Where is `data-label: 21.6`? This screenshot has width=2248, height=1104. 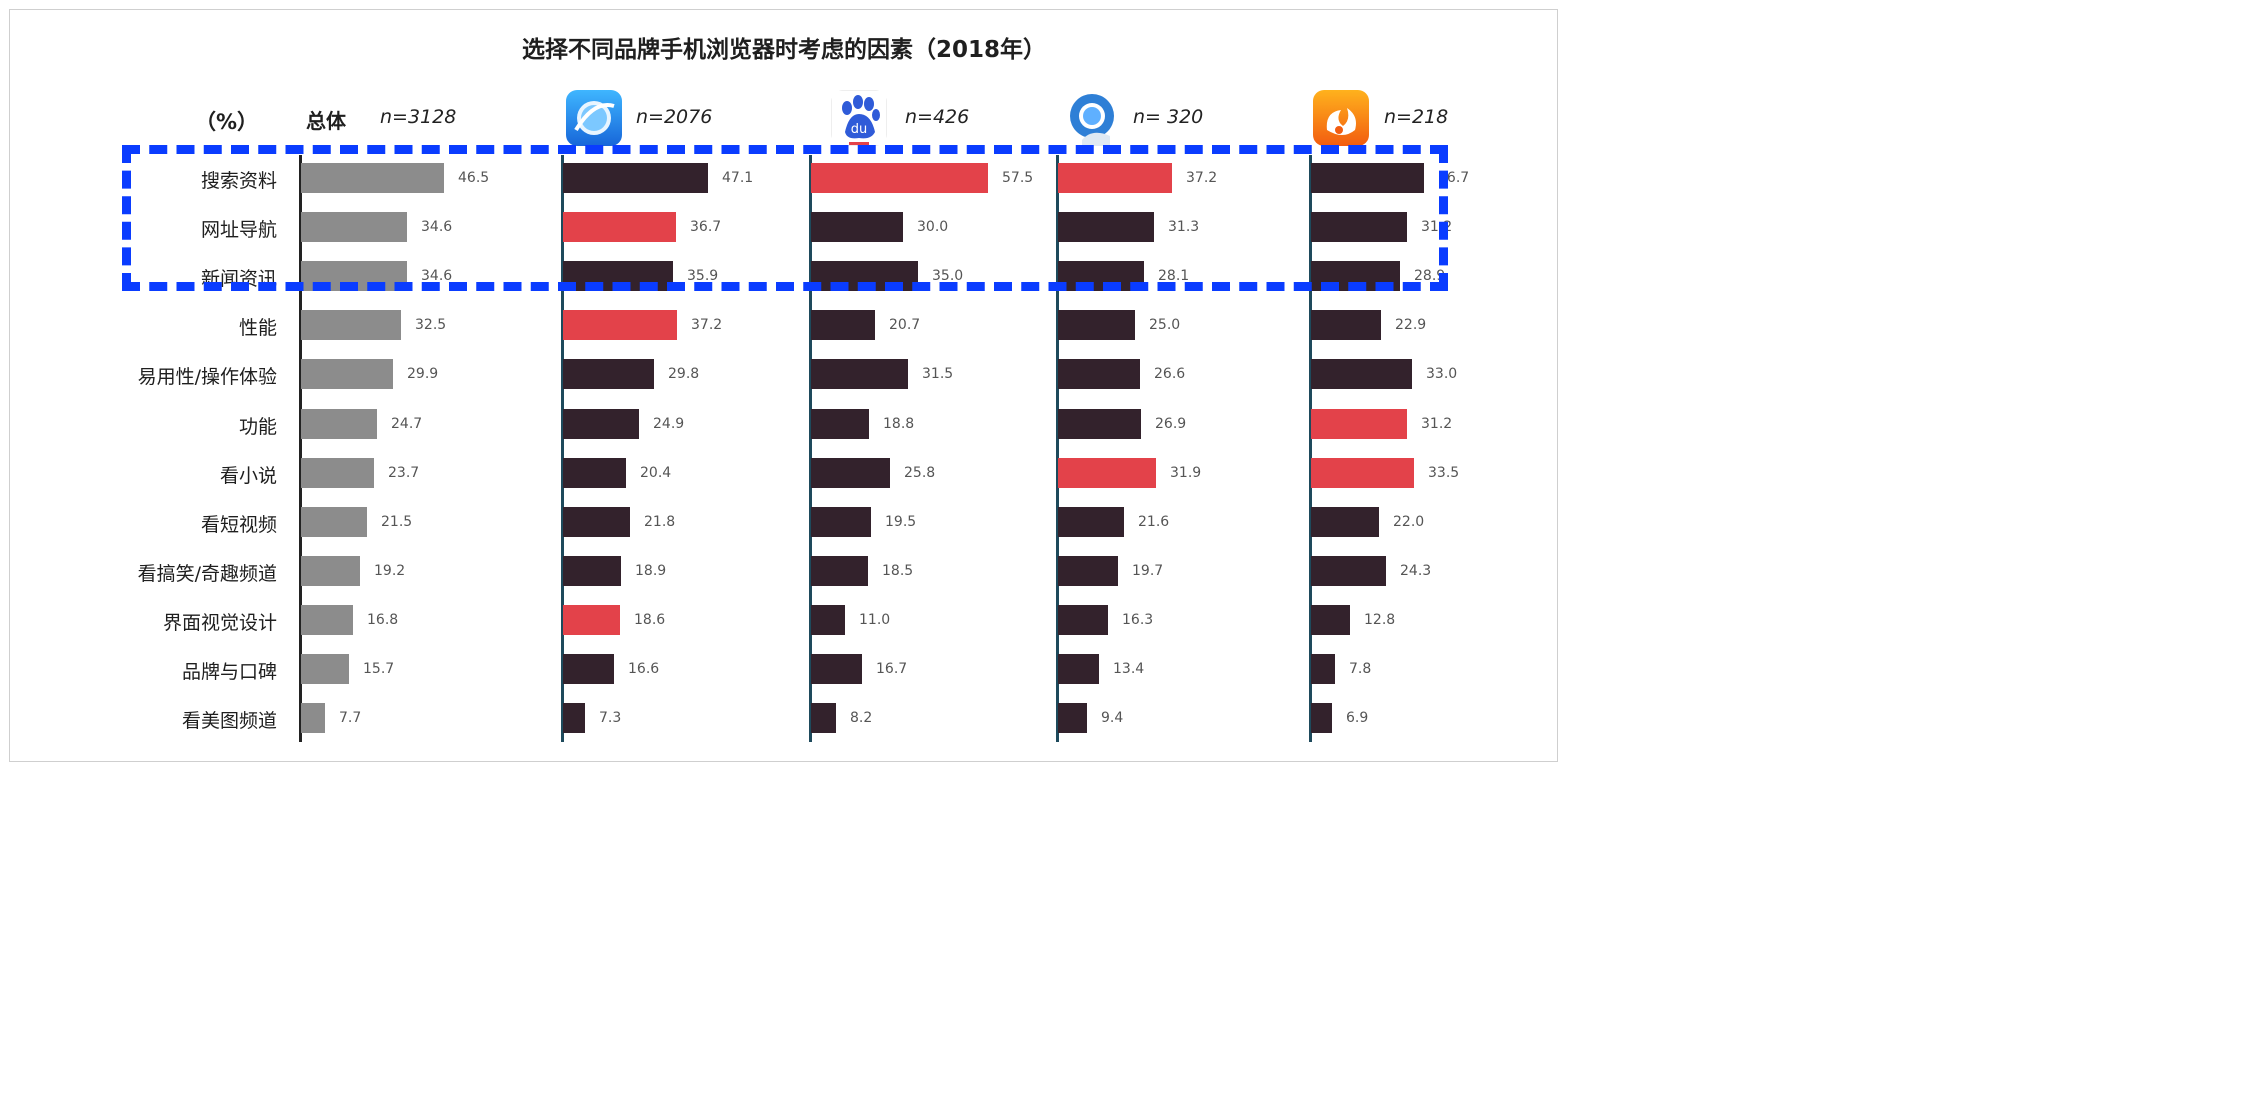 data-label: 21.6 is located at coordinates (1154, 522).